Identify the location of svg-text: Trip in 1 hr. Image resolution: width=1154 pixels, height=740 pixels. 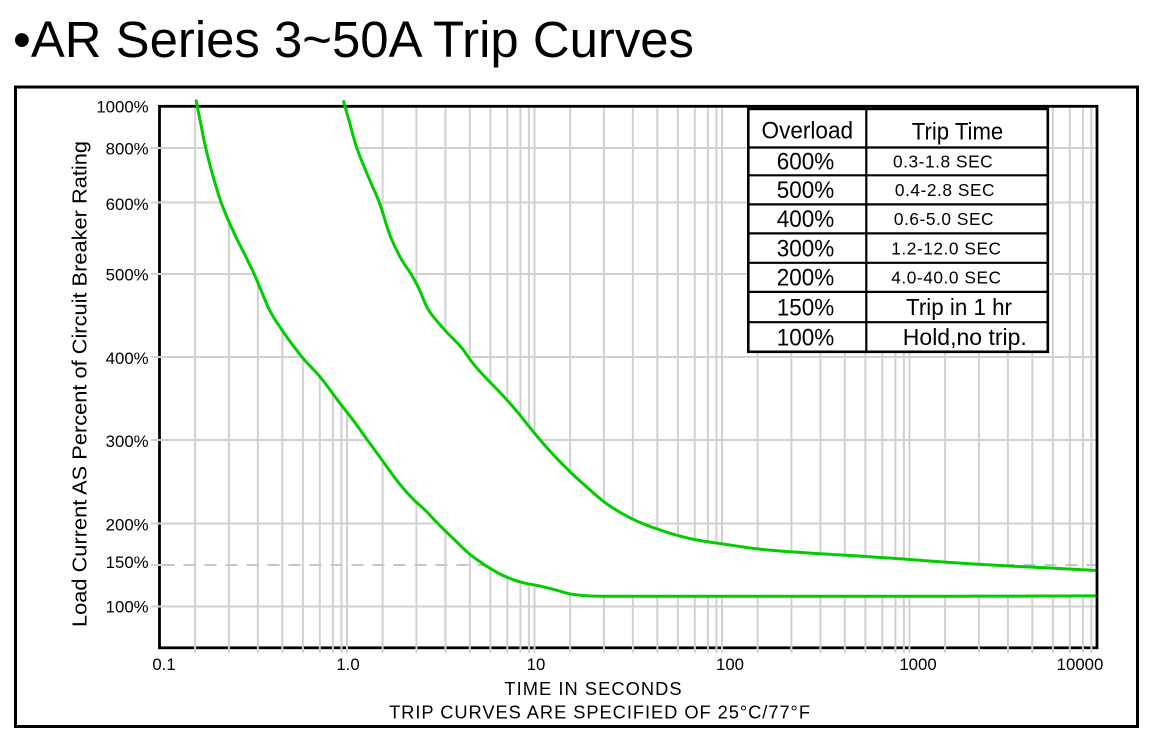
(959, 307).